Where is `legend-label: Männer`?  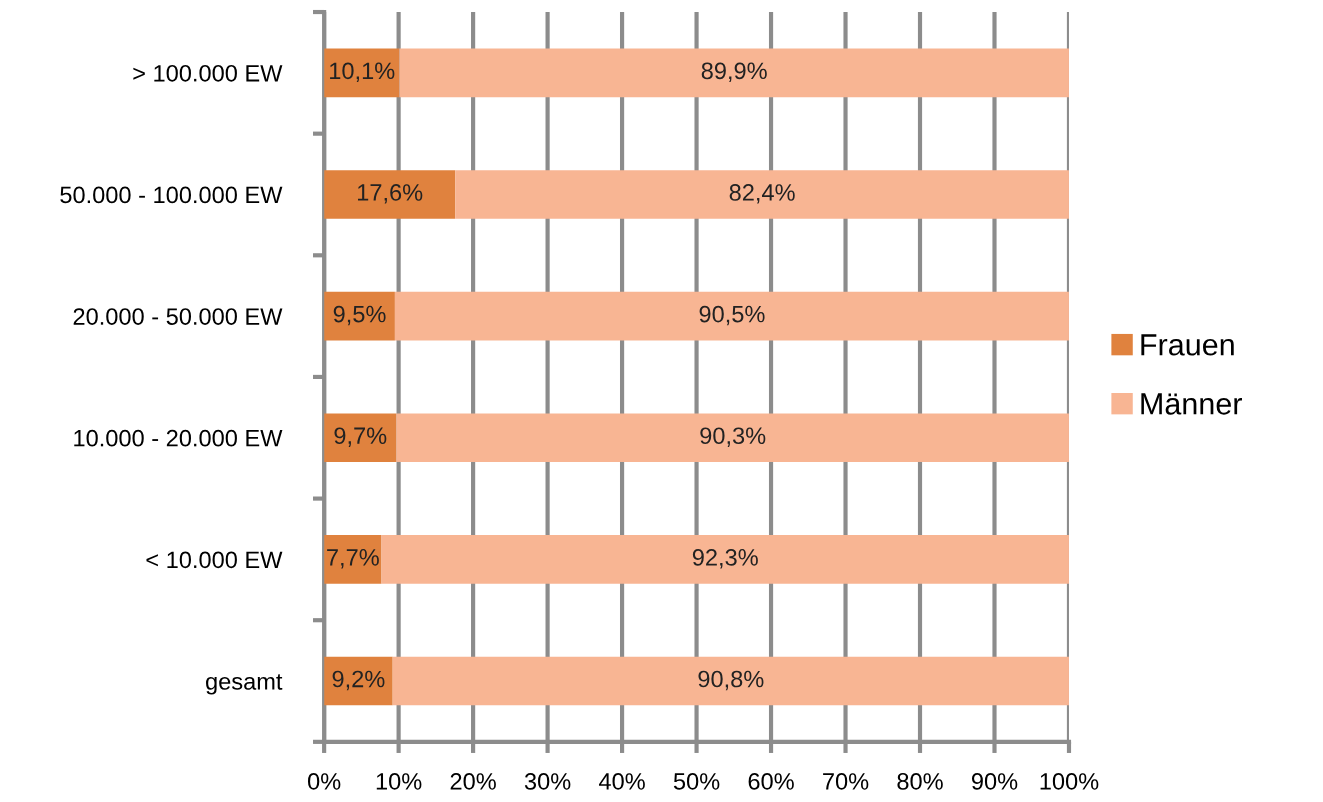
legend-label: Männer is located at coordinates (1191, 404).